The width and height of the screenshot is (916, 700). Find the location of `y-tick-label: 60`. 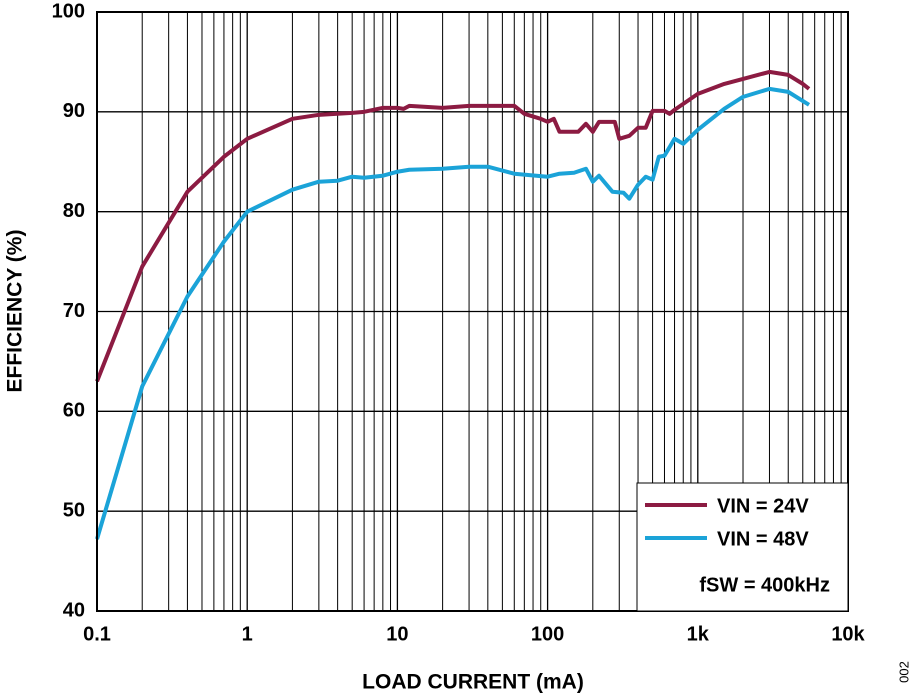

y-tick-label: 60 is located at coordinates (74, 411).